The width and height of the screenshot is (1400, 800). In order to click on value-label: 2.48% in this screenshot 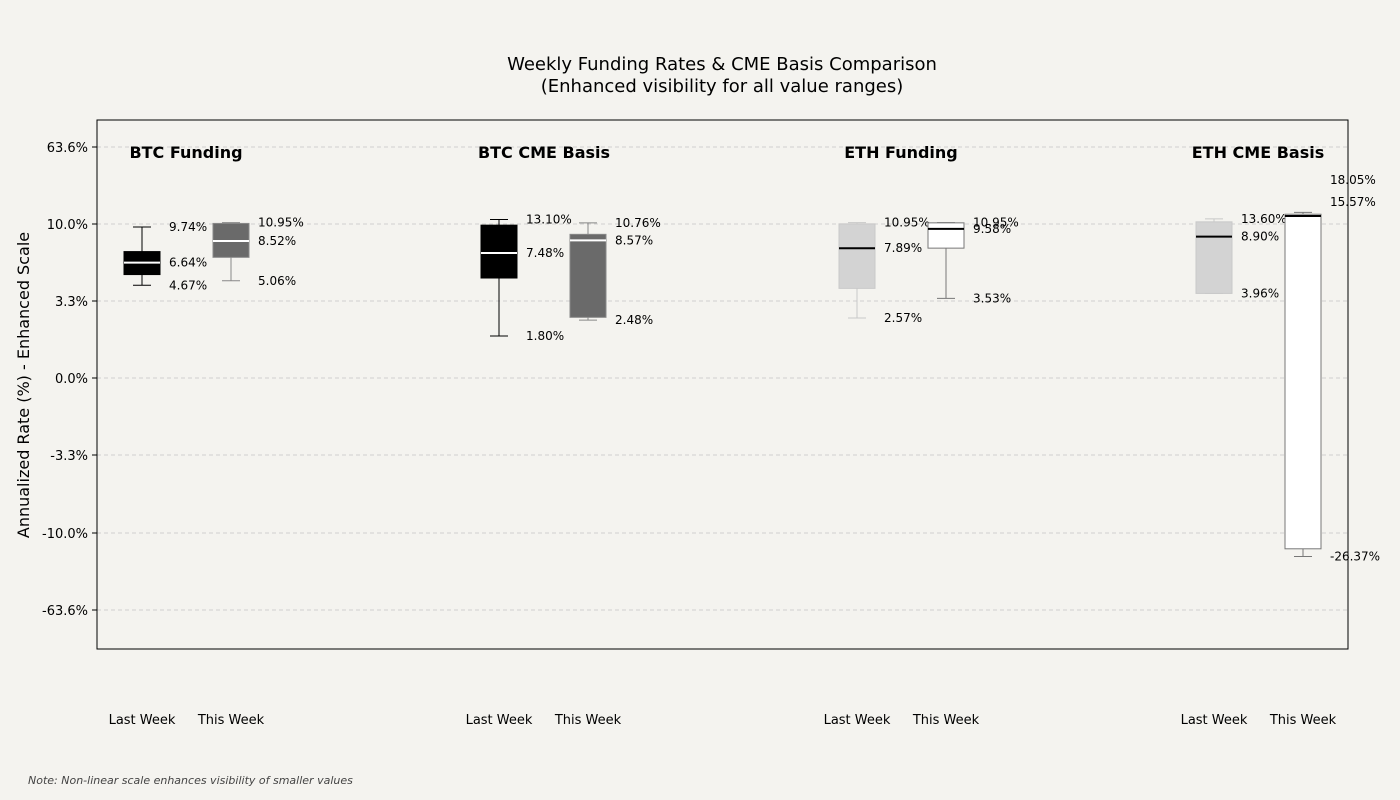, I will do `click(634, 320)`.